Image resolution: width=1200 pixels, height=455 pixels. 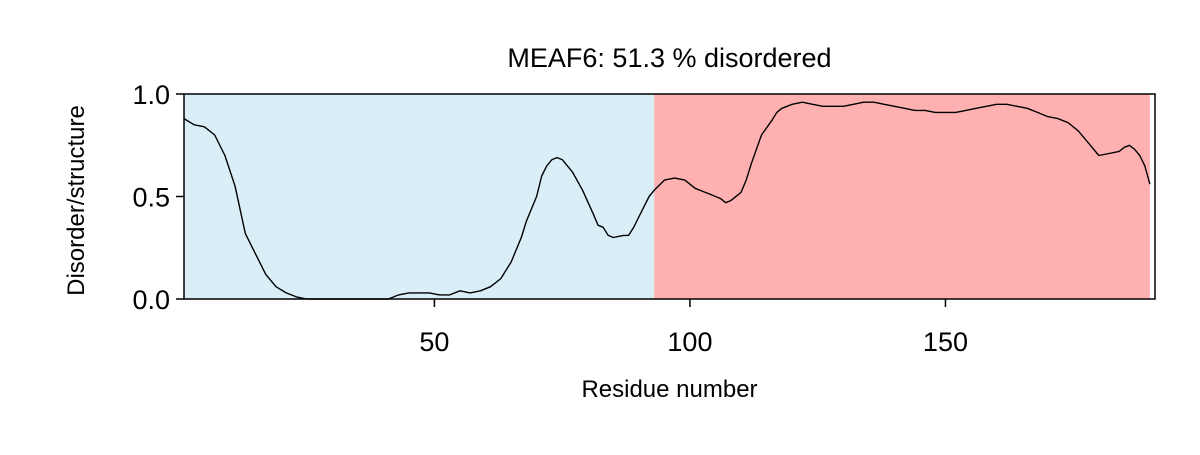 What do you see at coordinates (151, 95) in the screenshot?
I see `y-tick-label: 1.0` at bounding box center [151, 95].